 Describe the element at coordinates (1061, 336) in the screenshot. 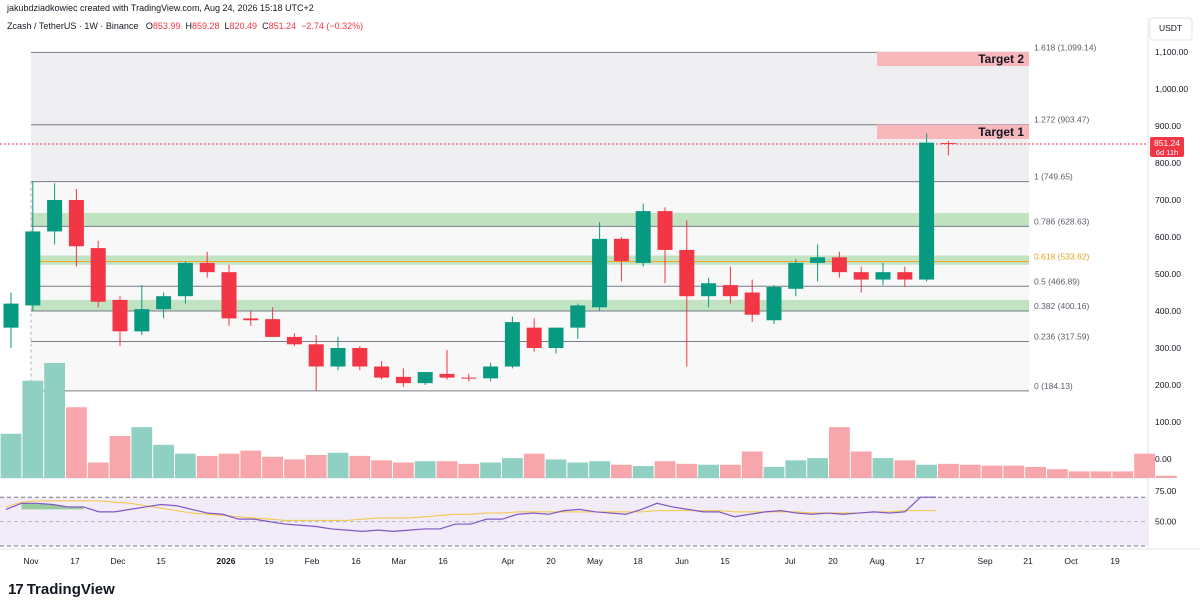

I see `fib-level-label: 0.236 (317.59)` at that location.